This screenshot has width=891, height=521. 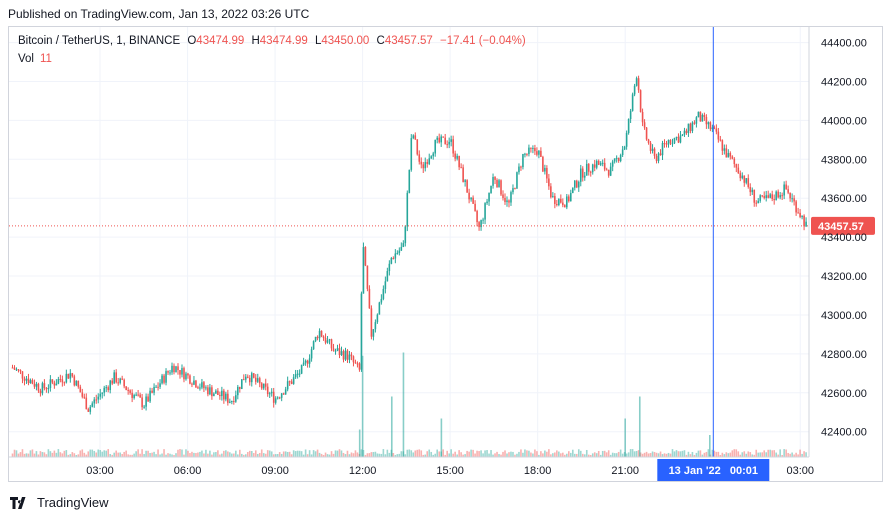 I want to click on crosshair-date-tag, so click(x=713, y=470).